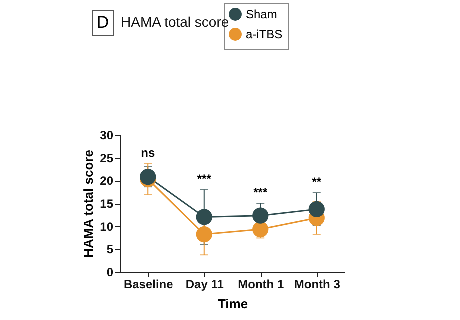 The width and height of the screenshot is (460, 320). I want to click on text: D, so click(103, 23).